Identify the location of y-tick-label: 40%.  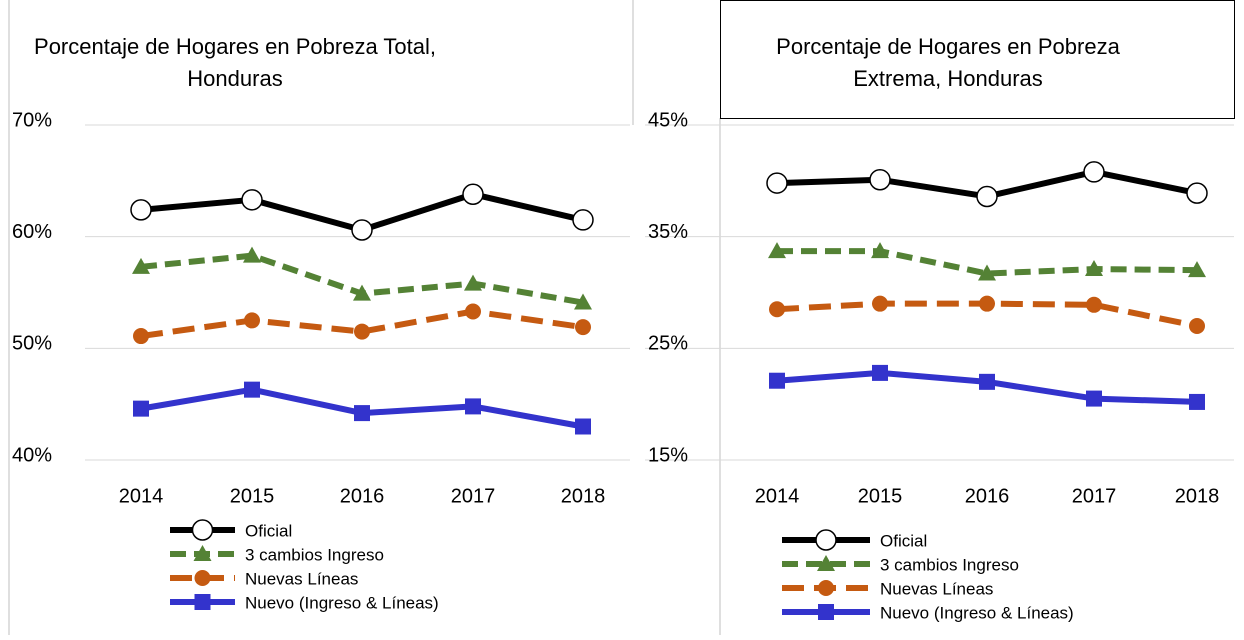
(32, 455).